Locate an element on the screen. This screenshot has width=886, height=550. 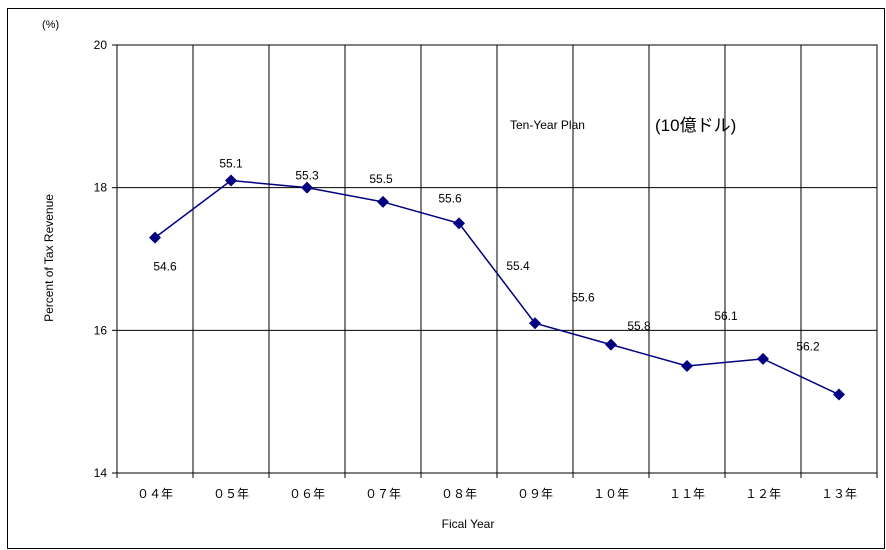
data-label: 55.1 is located at coordinates (231, 164).